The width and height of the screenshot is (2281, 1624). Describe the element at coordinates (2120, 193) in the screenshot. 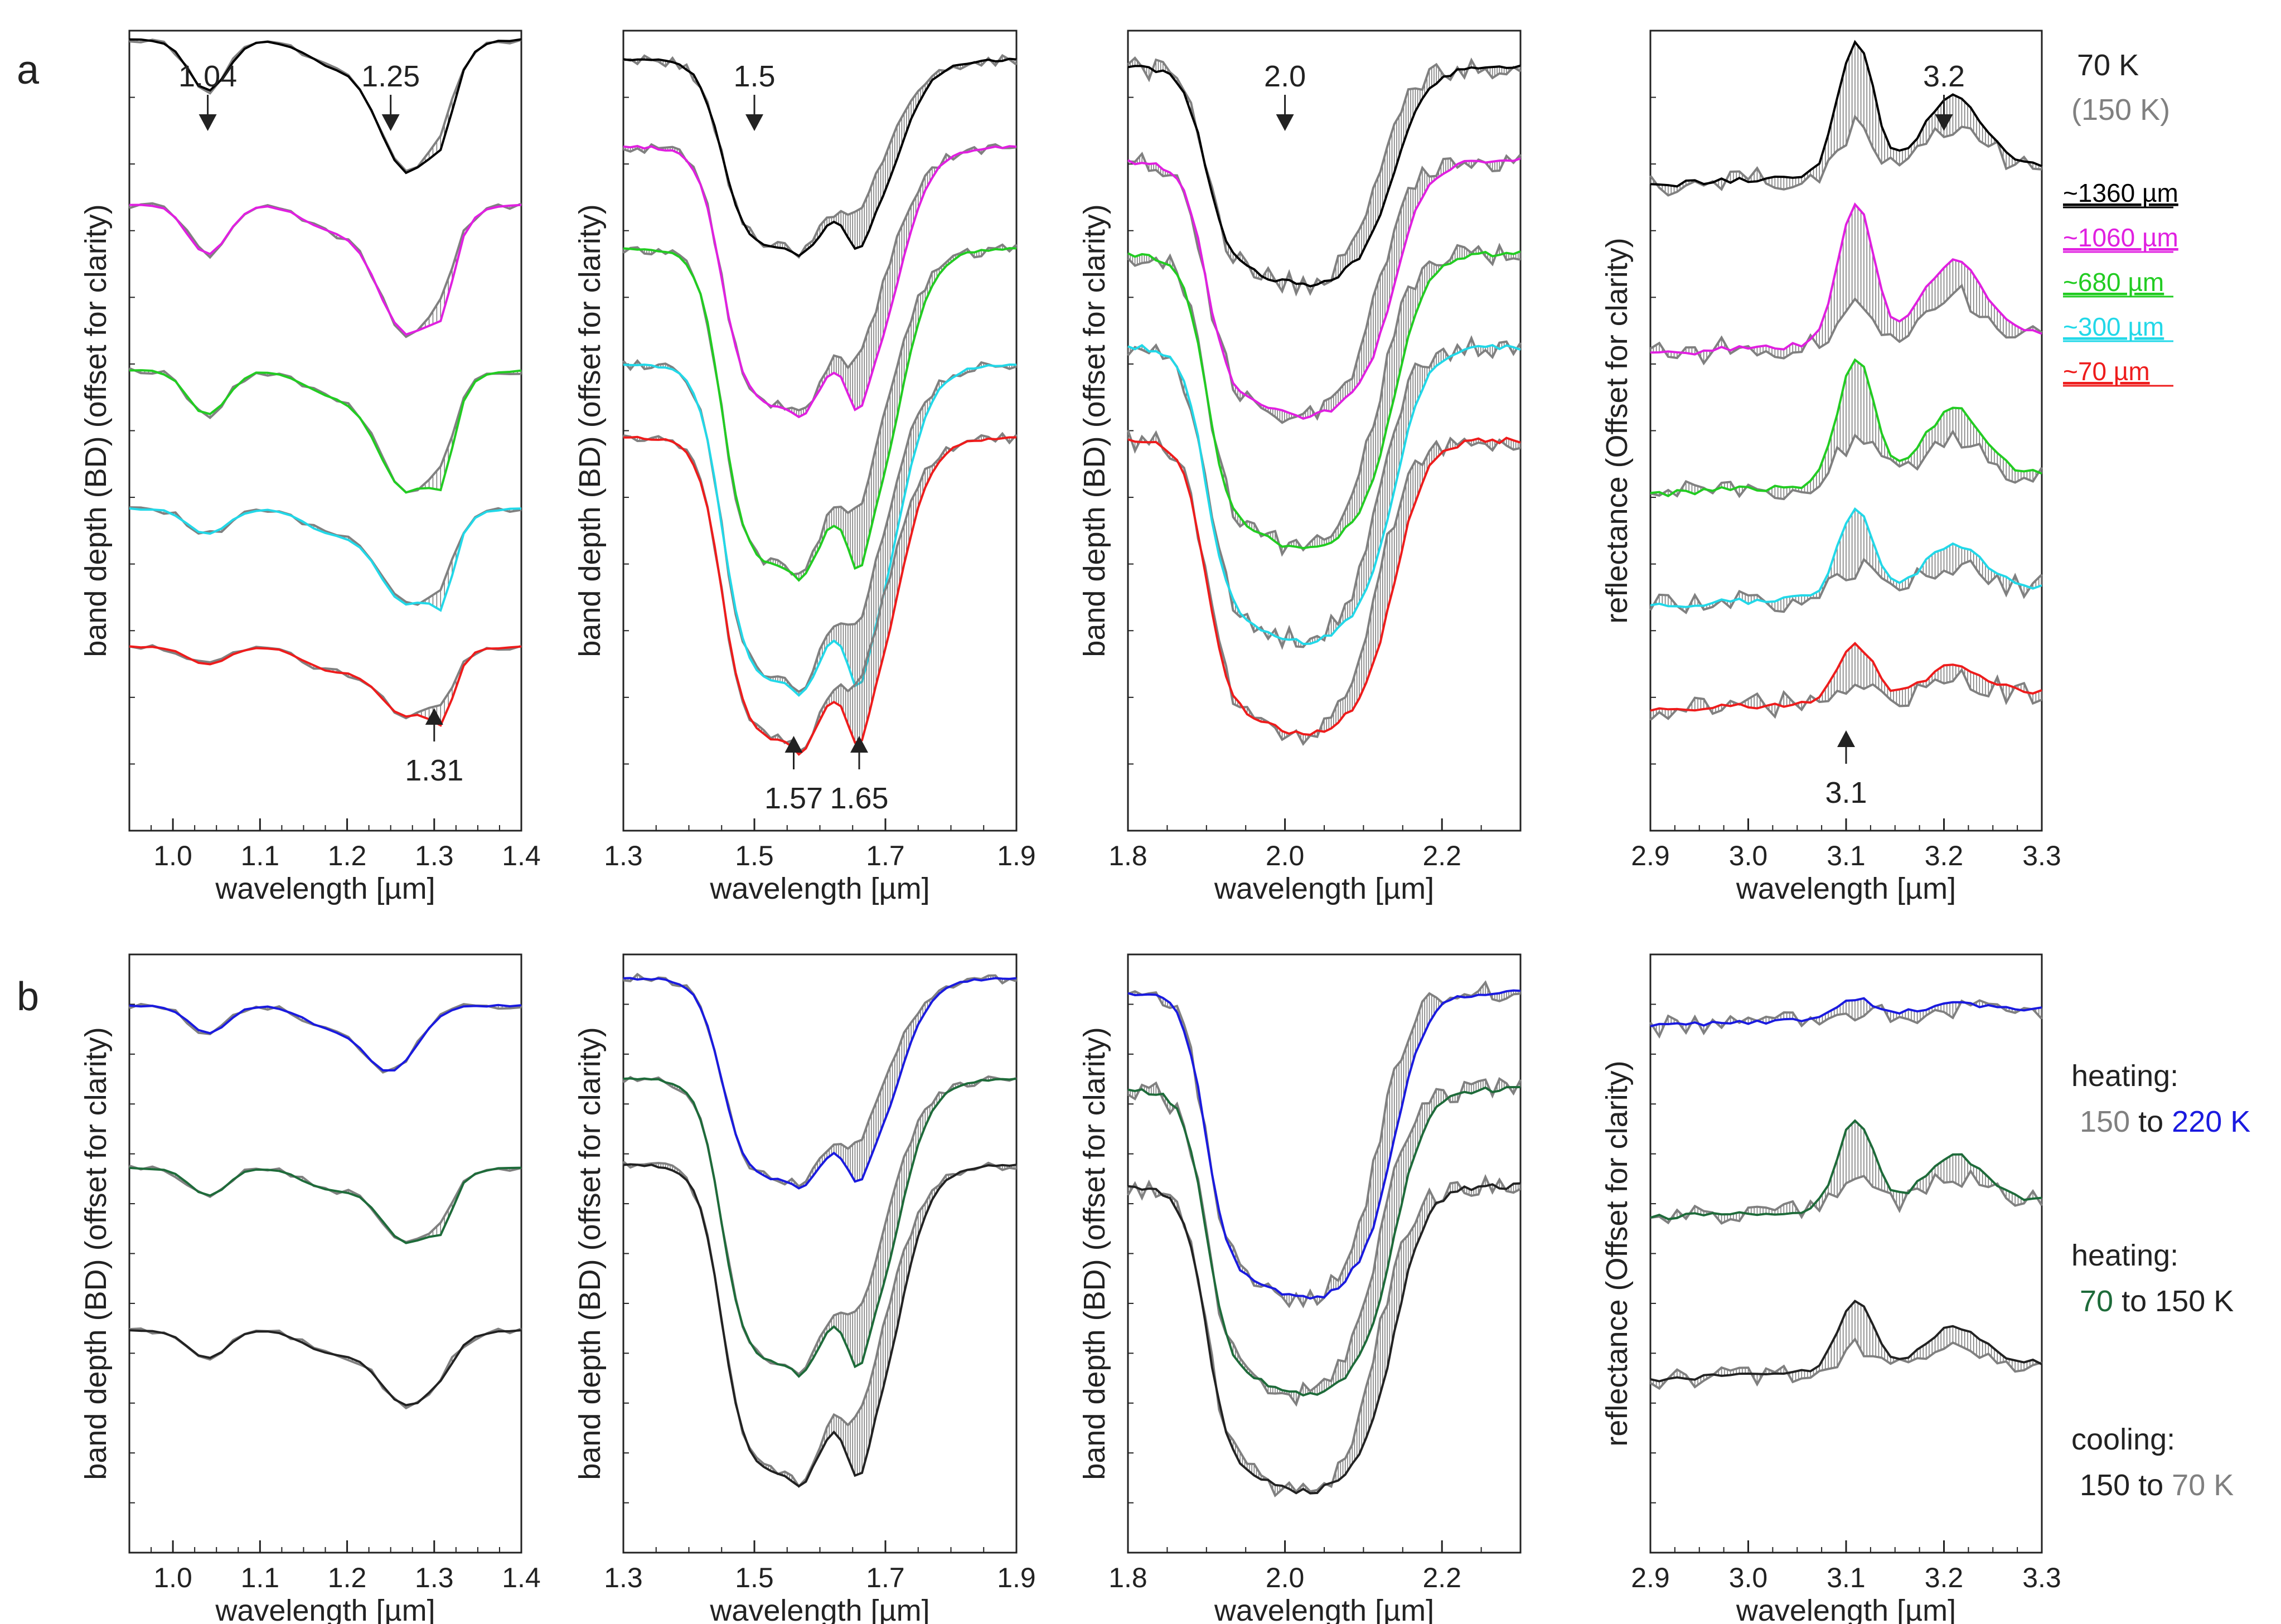

I see `legend-grain-size: ~1360 µm` at that location.